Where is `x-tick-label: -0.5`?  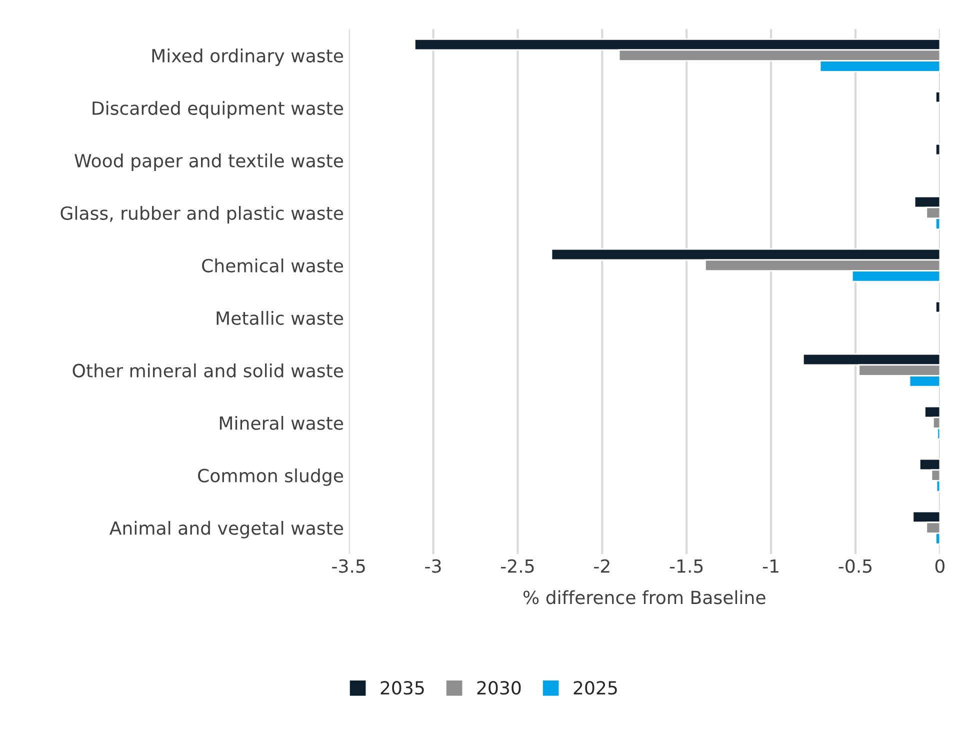 x-tick-label: -0.5 is located at coordinates (855, 566).